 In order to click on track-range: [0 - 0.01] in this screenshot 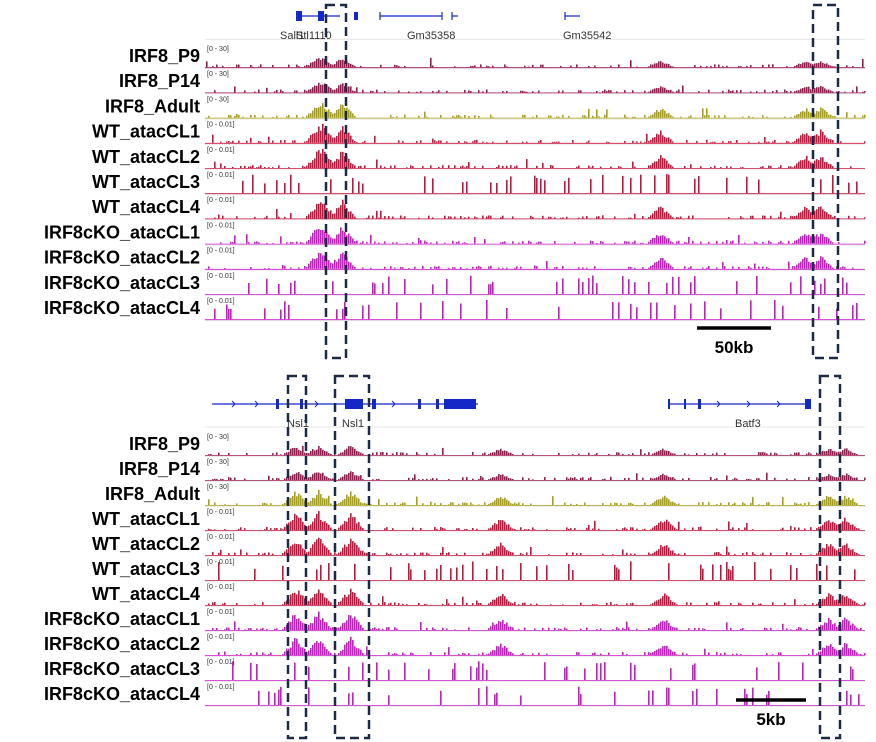, I will do `click(221, 662)`.